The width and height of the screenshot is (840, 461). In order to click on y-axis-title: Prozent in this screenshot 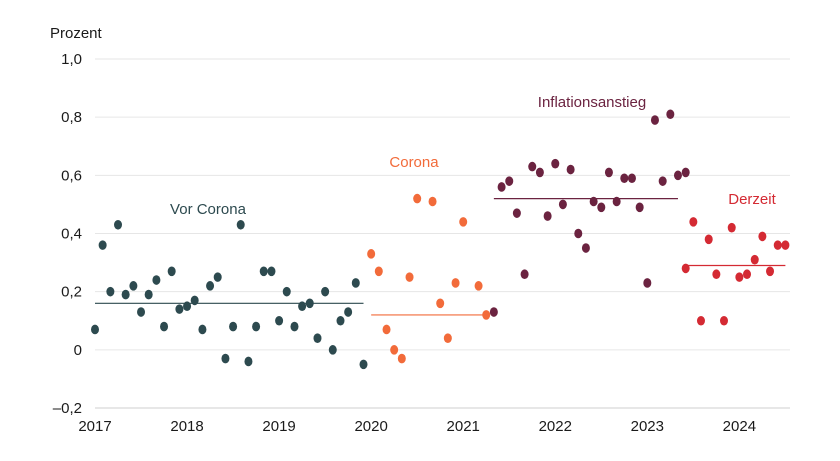, I will do `click(76, 33)`.